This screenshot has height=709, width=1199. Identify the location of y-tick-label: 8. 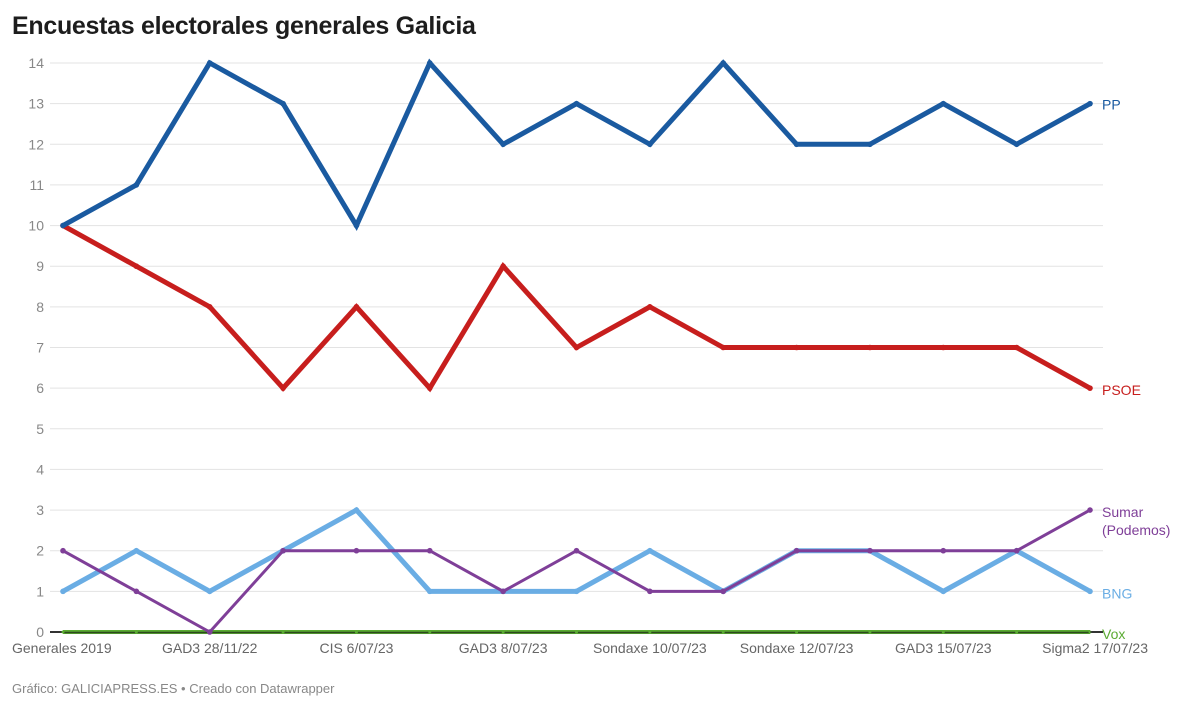
(40, 307).